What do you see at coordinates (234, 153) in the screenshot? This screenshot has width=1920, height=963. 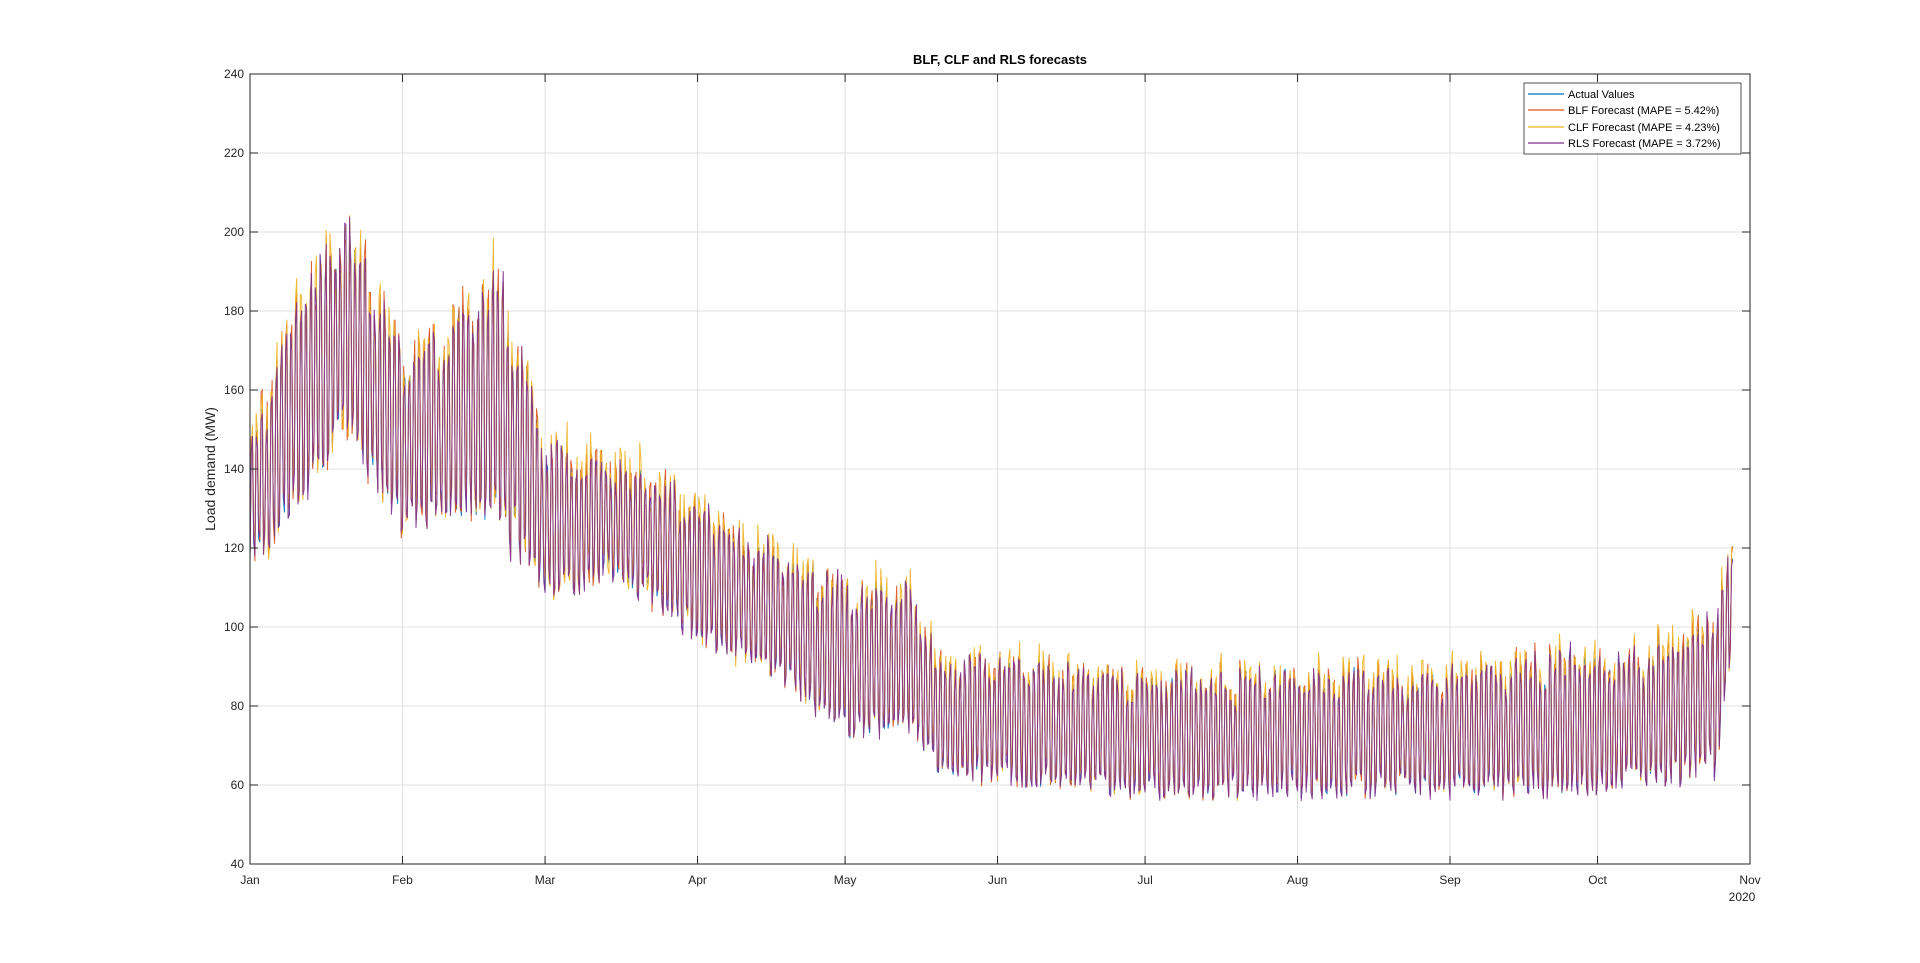 I see `y-tick-label: 220` at bounding box center [234, 153].